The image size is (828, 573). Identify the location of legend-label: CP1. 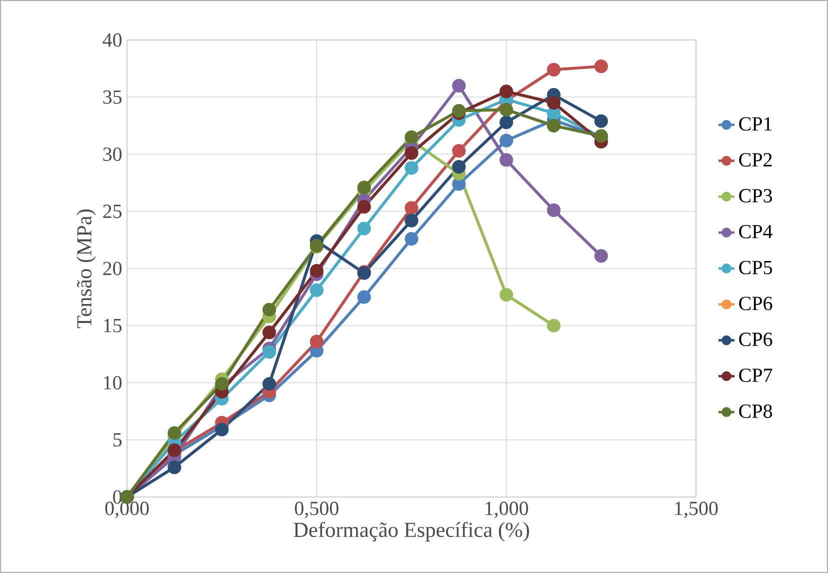
(755, 124).